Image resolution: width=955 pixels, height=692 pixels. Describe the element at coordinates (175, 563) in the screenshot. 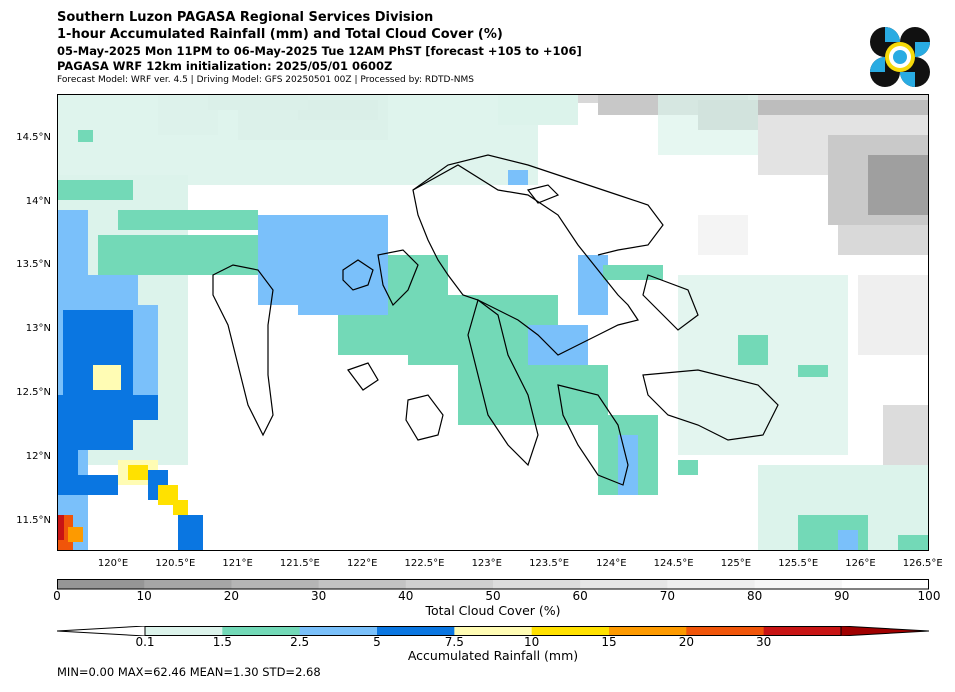

I see `lon-label: 120.5°E` at that location.